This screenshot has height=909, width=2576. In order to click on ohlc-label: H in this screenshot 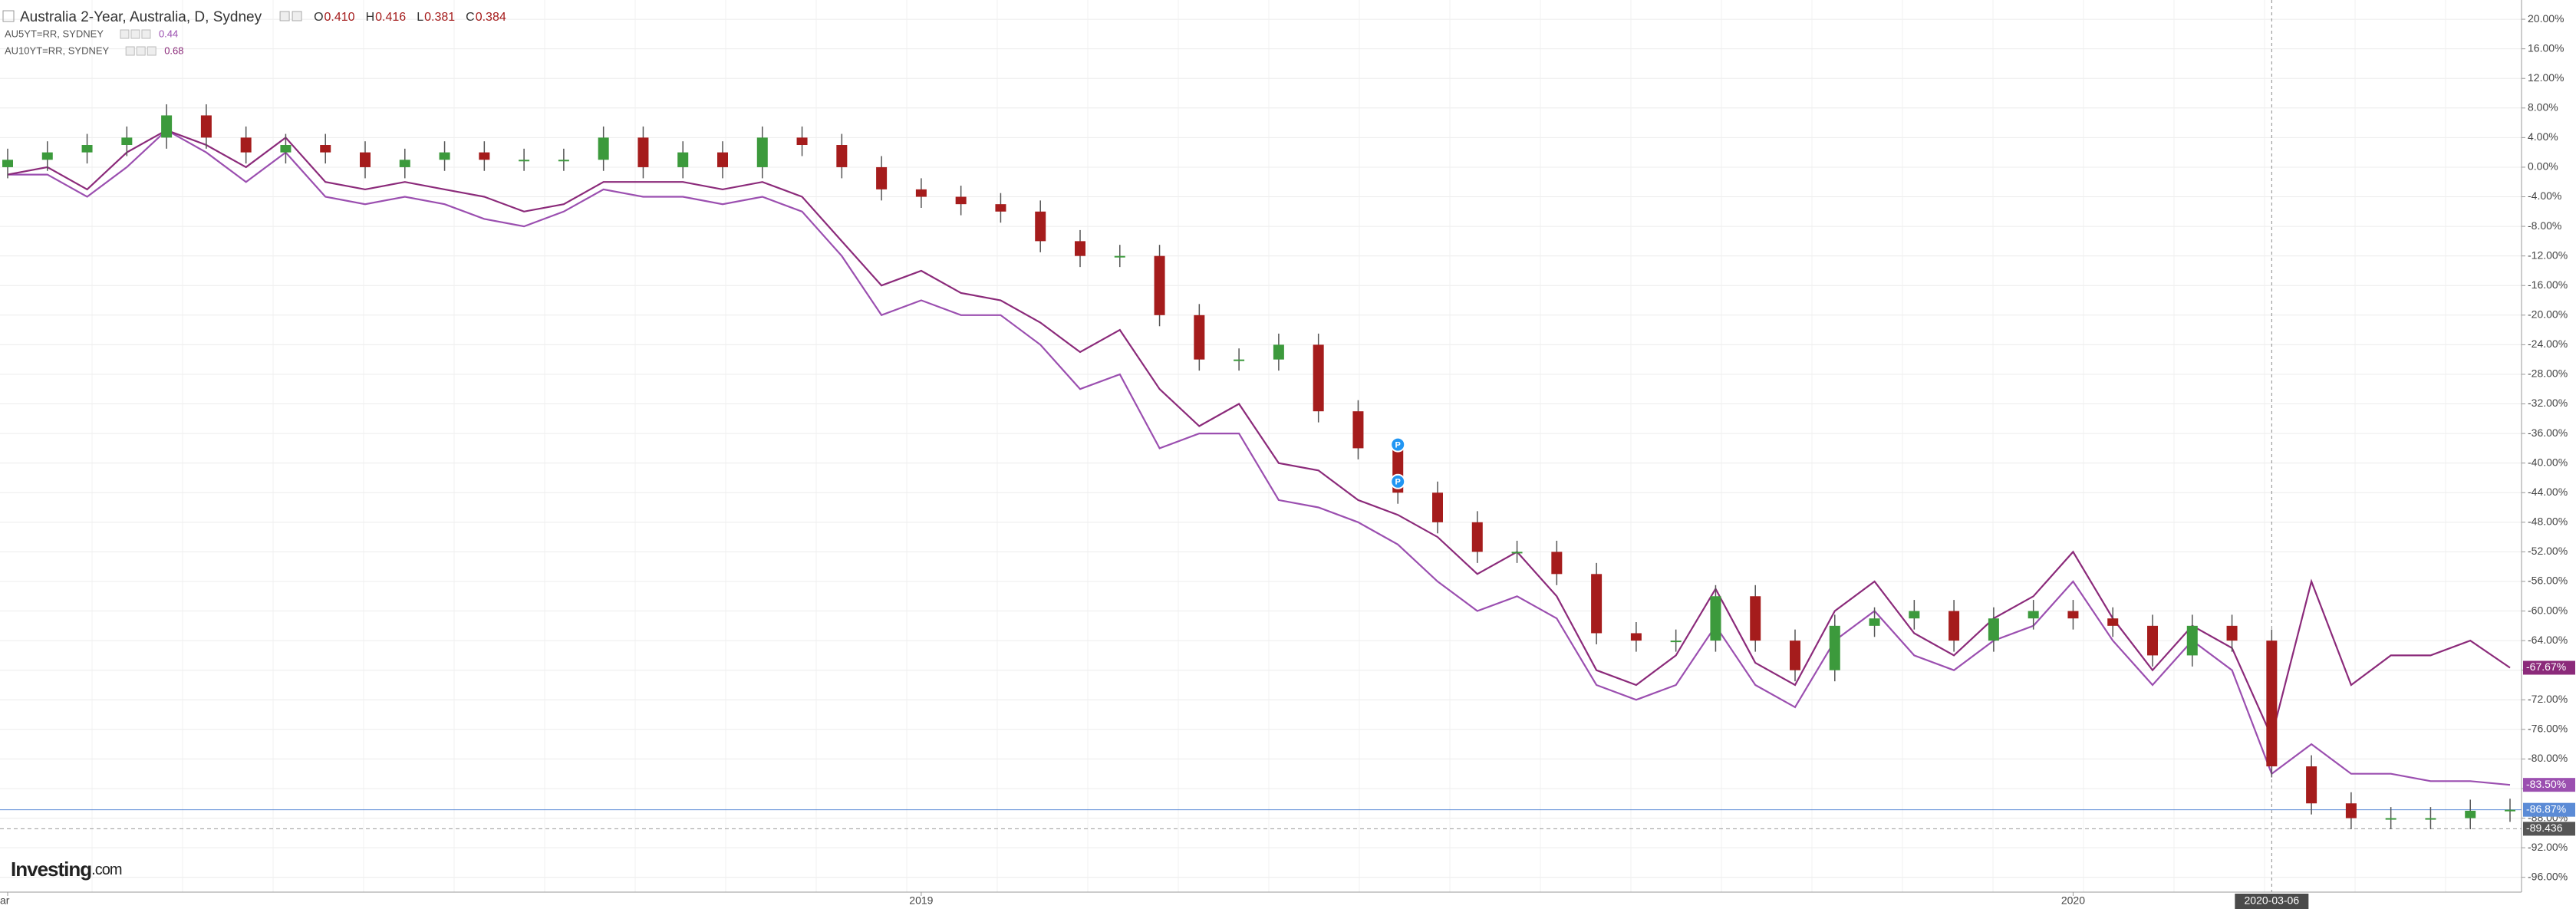, I will do `click(370, 17)`.